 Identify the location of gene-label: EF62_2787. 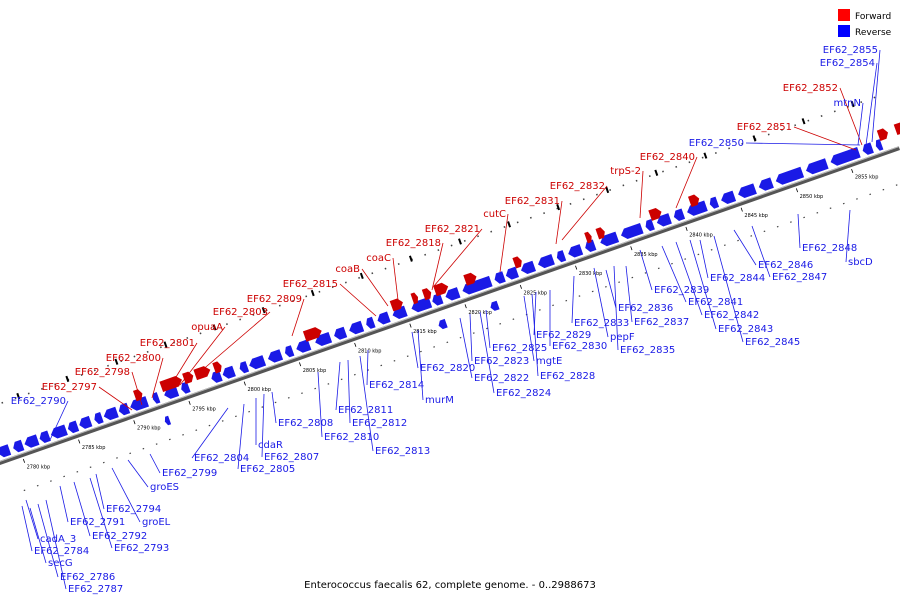
(95, 589).